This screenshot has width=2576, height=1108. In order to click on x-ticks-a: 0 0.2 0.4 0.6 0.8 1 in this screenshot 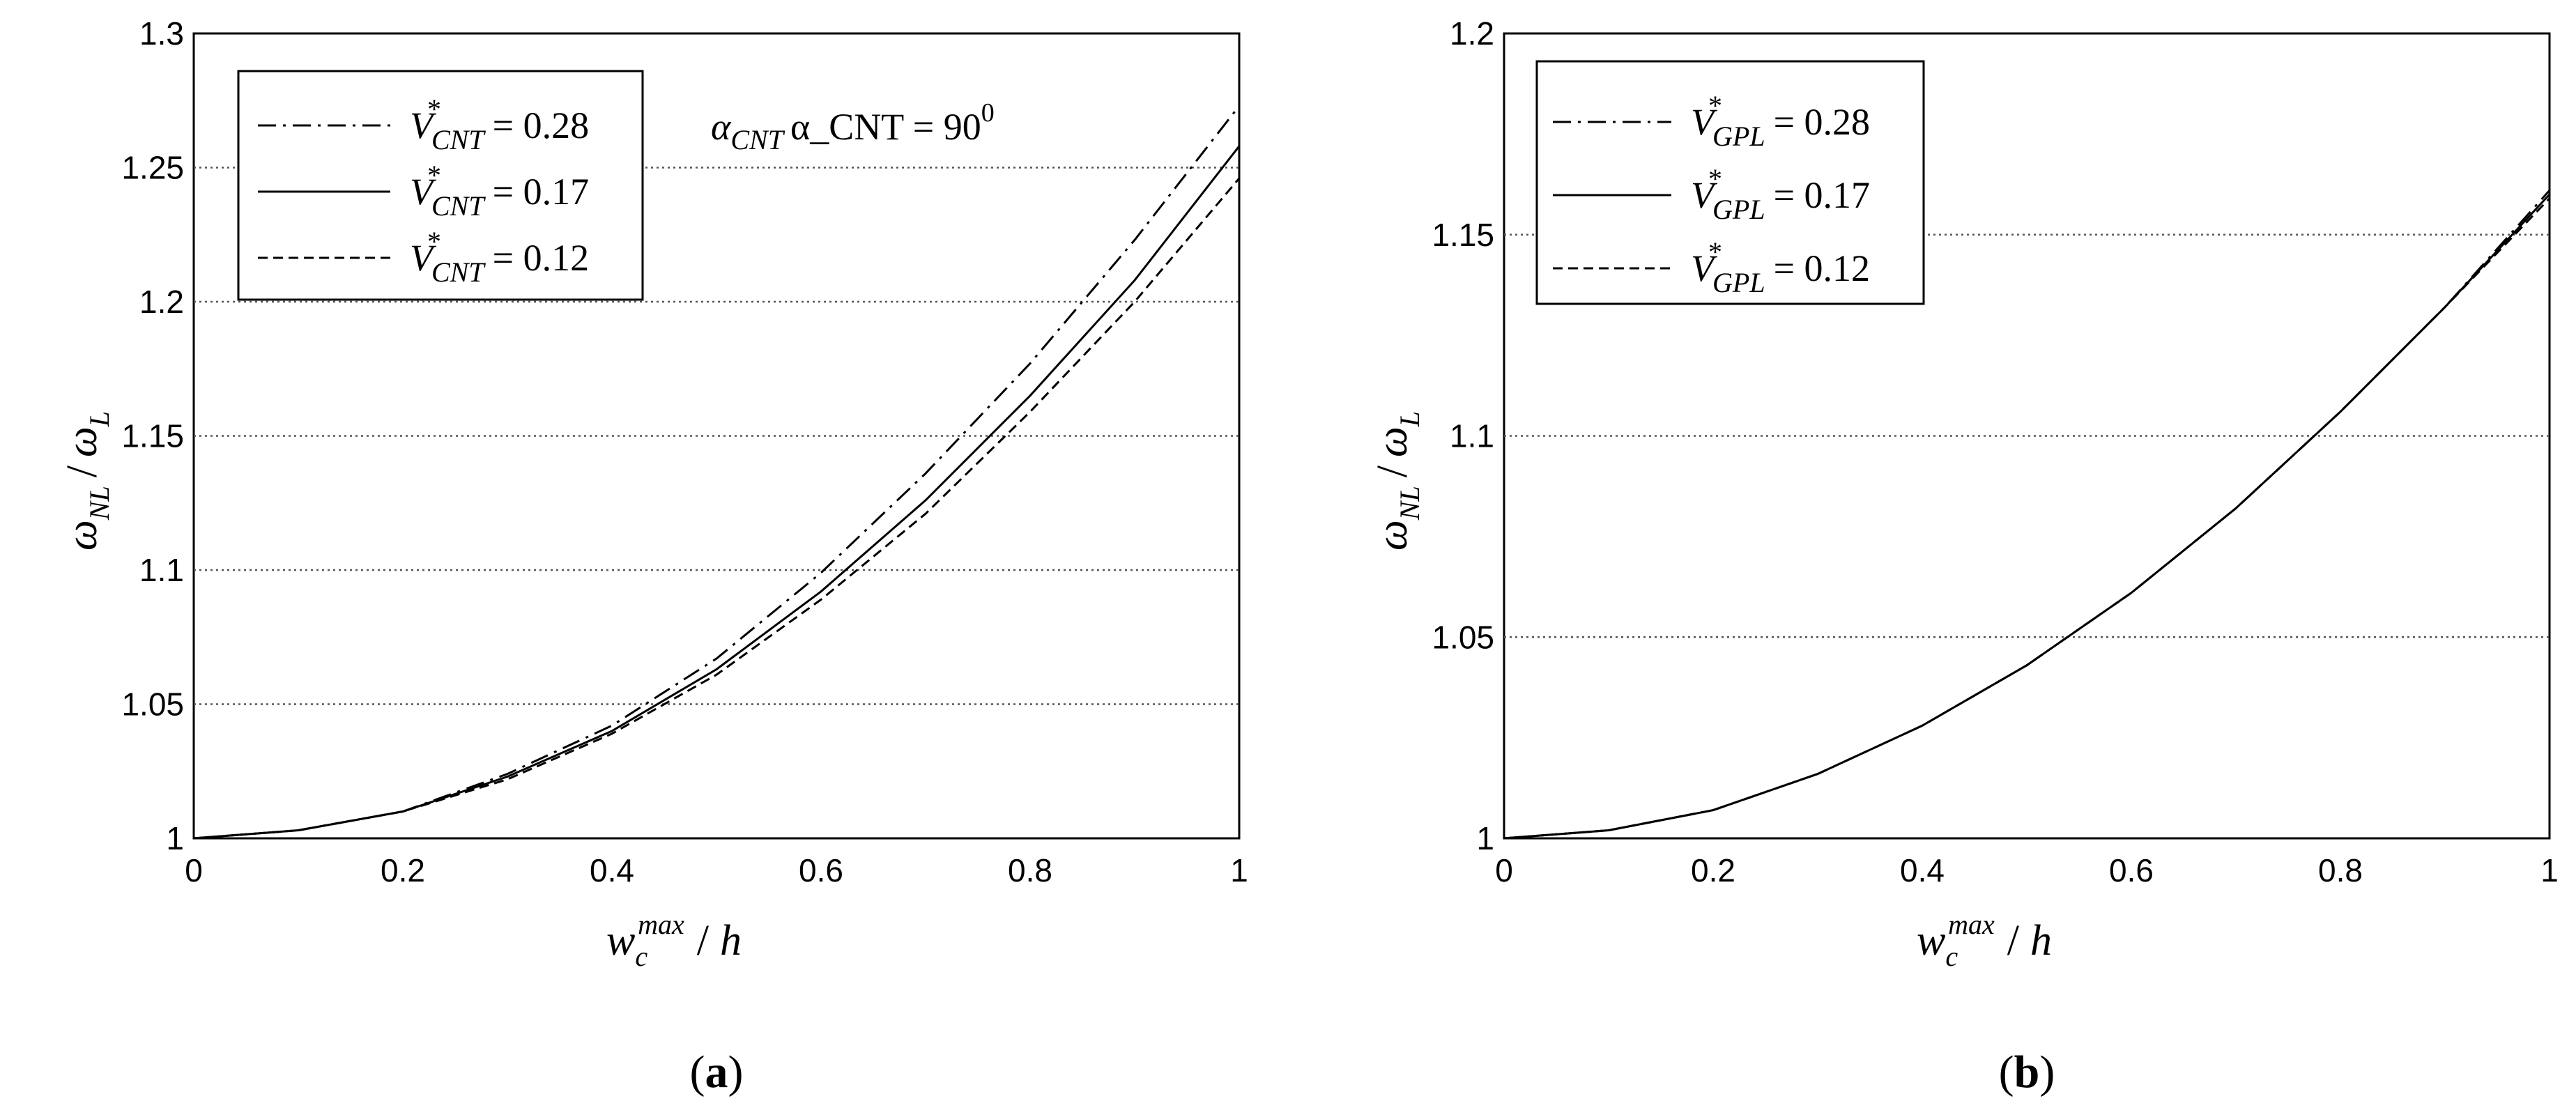, I will do `click(716, 870)`.